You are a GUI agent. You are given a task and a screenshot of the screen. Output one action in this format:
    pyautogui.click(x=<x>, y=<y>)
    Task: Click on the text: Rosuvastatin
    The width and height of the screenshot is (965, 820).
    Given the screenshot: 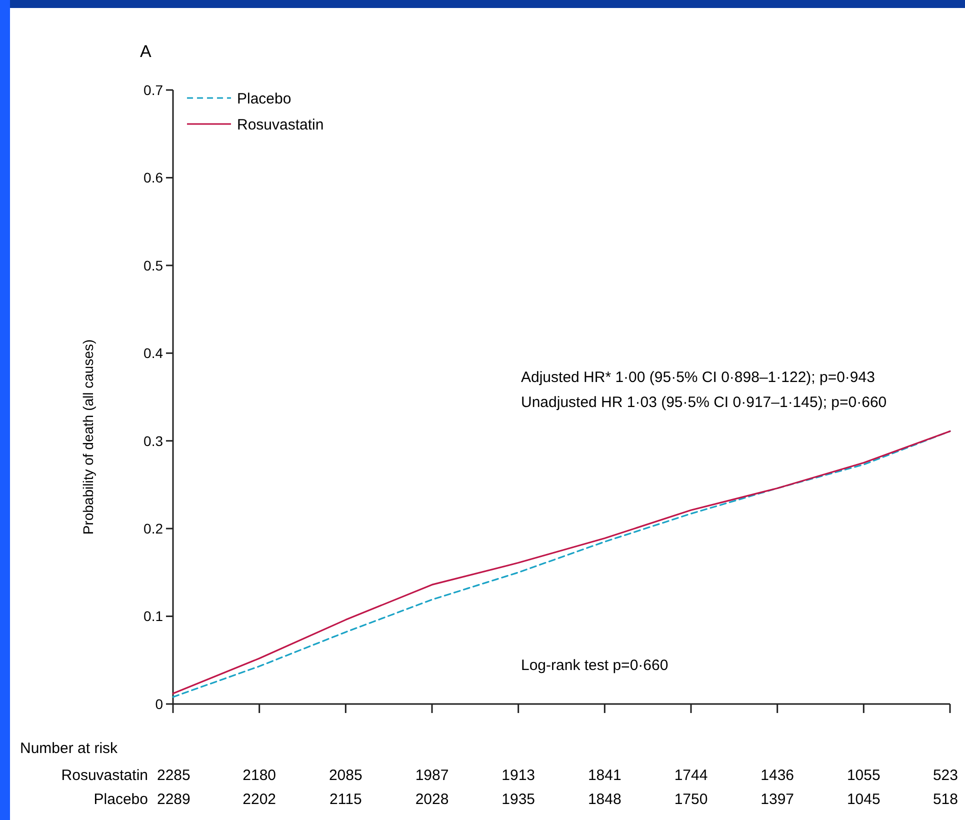 What is the action you would take?
    pyautogui.click(x=104, y=775)
    